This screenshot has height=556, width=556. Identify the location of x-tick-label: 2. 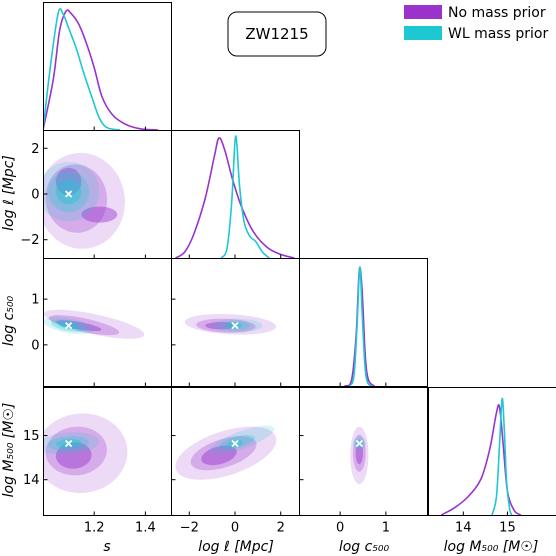
(281, 528).